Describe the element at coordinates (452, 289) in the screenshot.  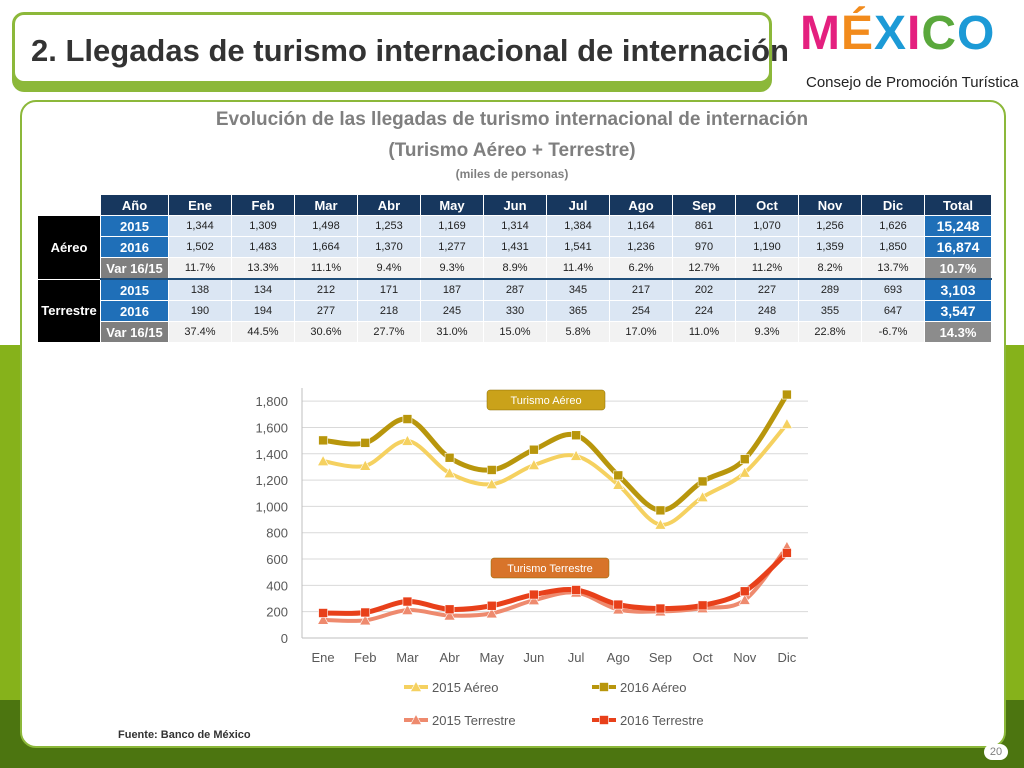
I see `table-cell: 187` at that location.